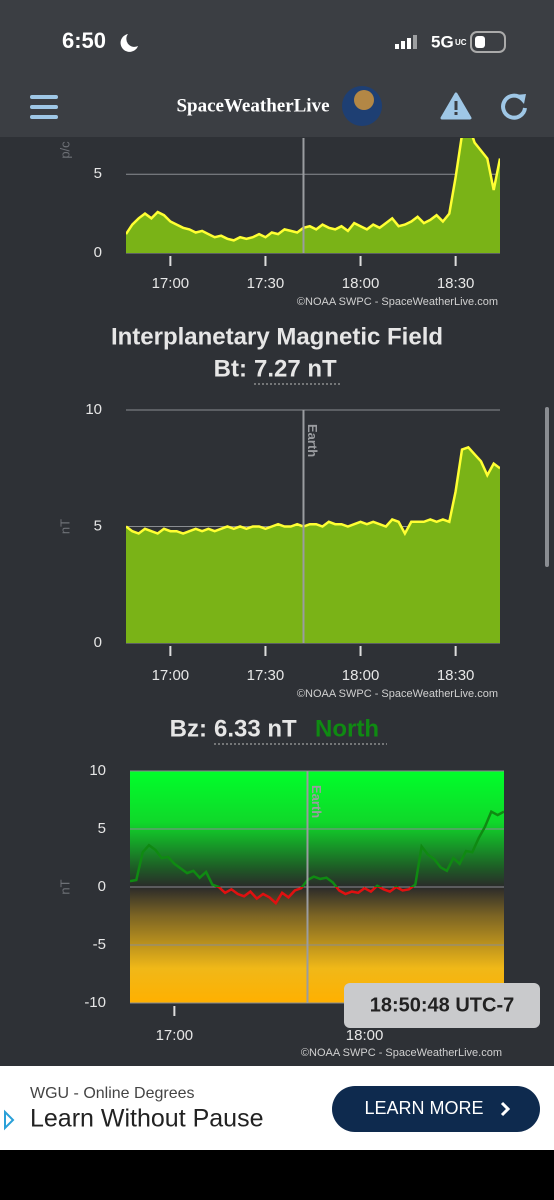 The width and height of the screenshot is (554, 1200). I want to click on menu-button, so click(44, 107).